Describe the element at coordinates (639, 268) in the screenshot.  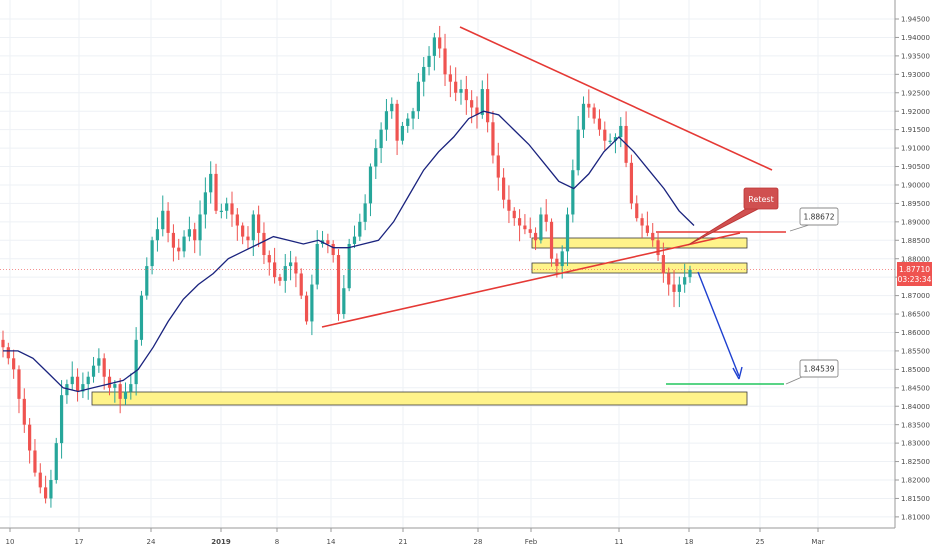
I see `resistance-zone-lower` at that location.